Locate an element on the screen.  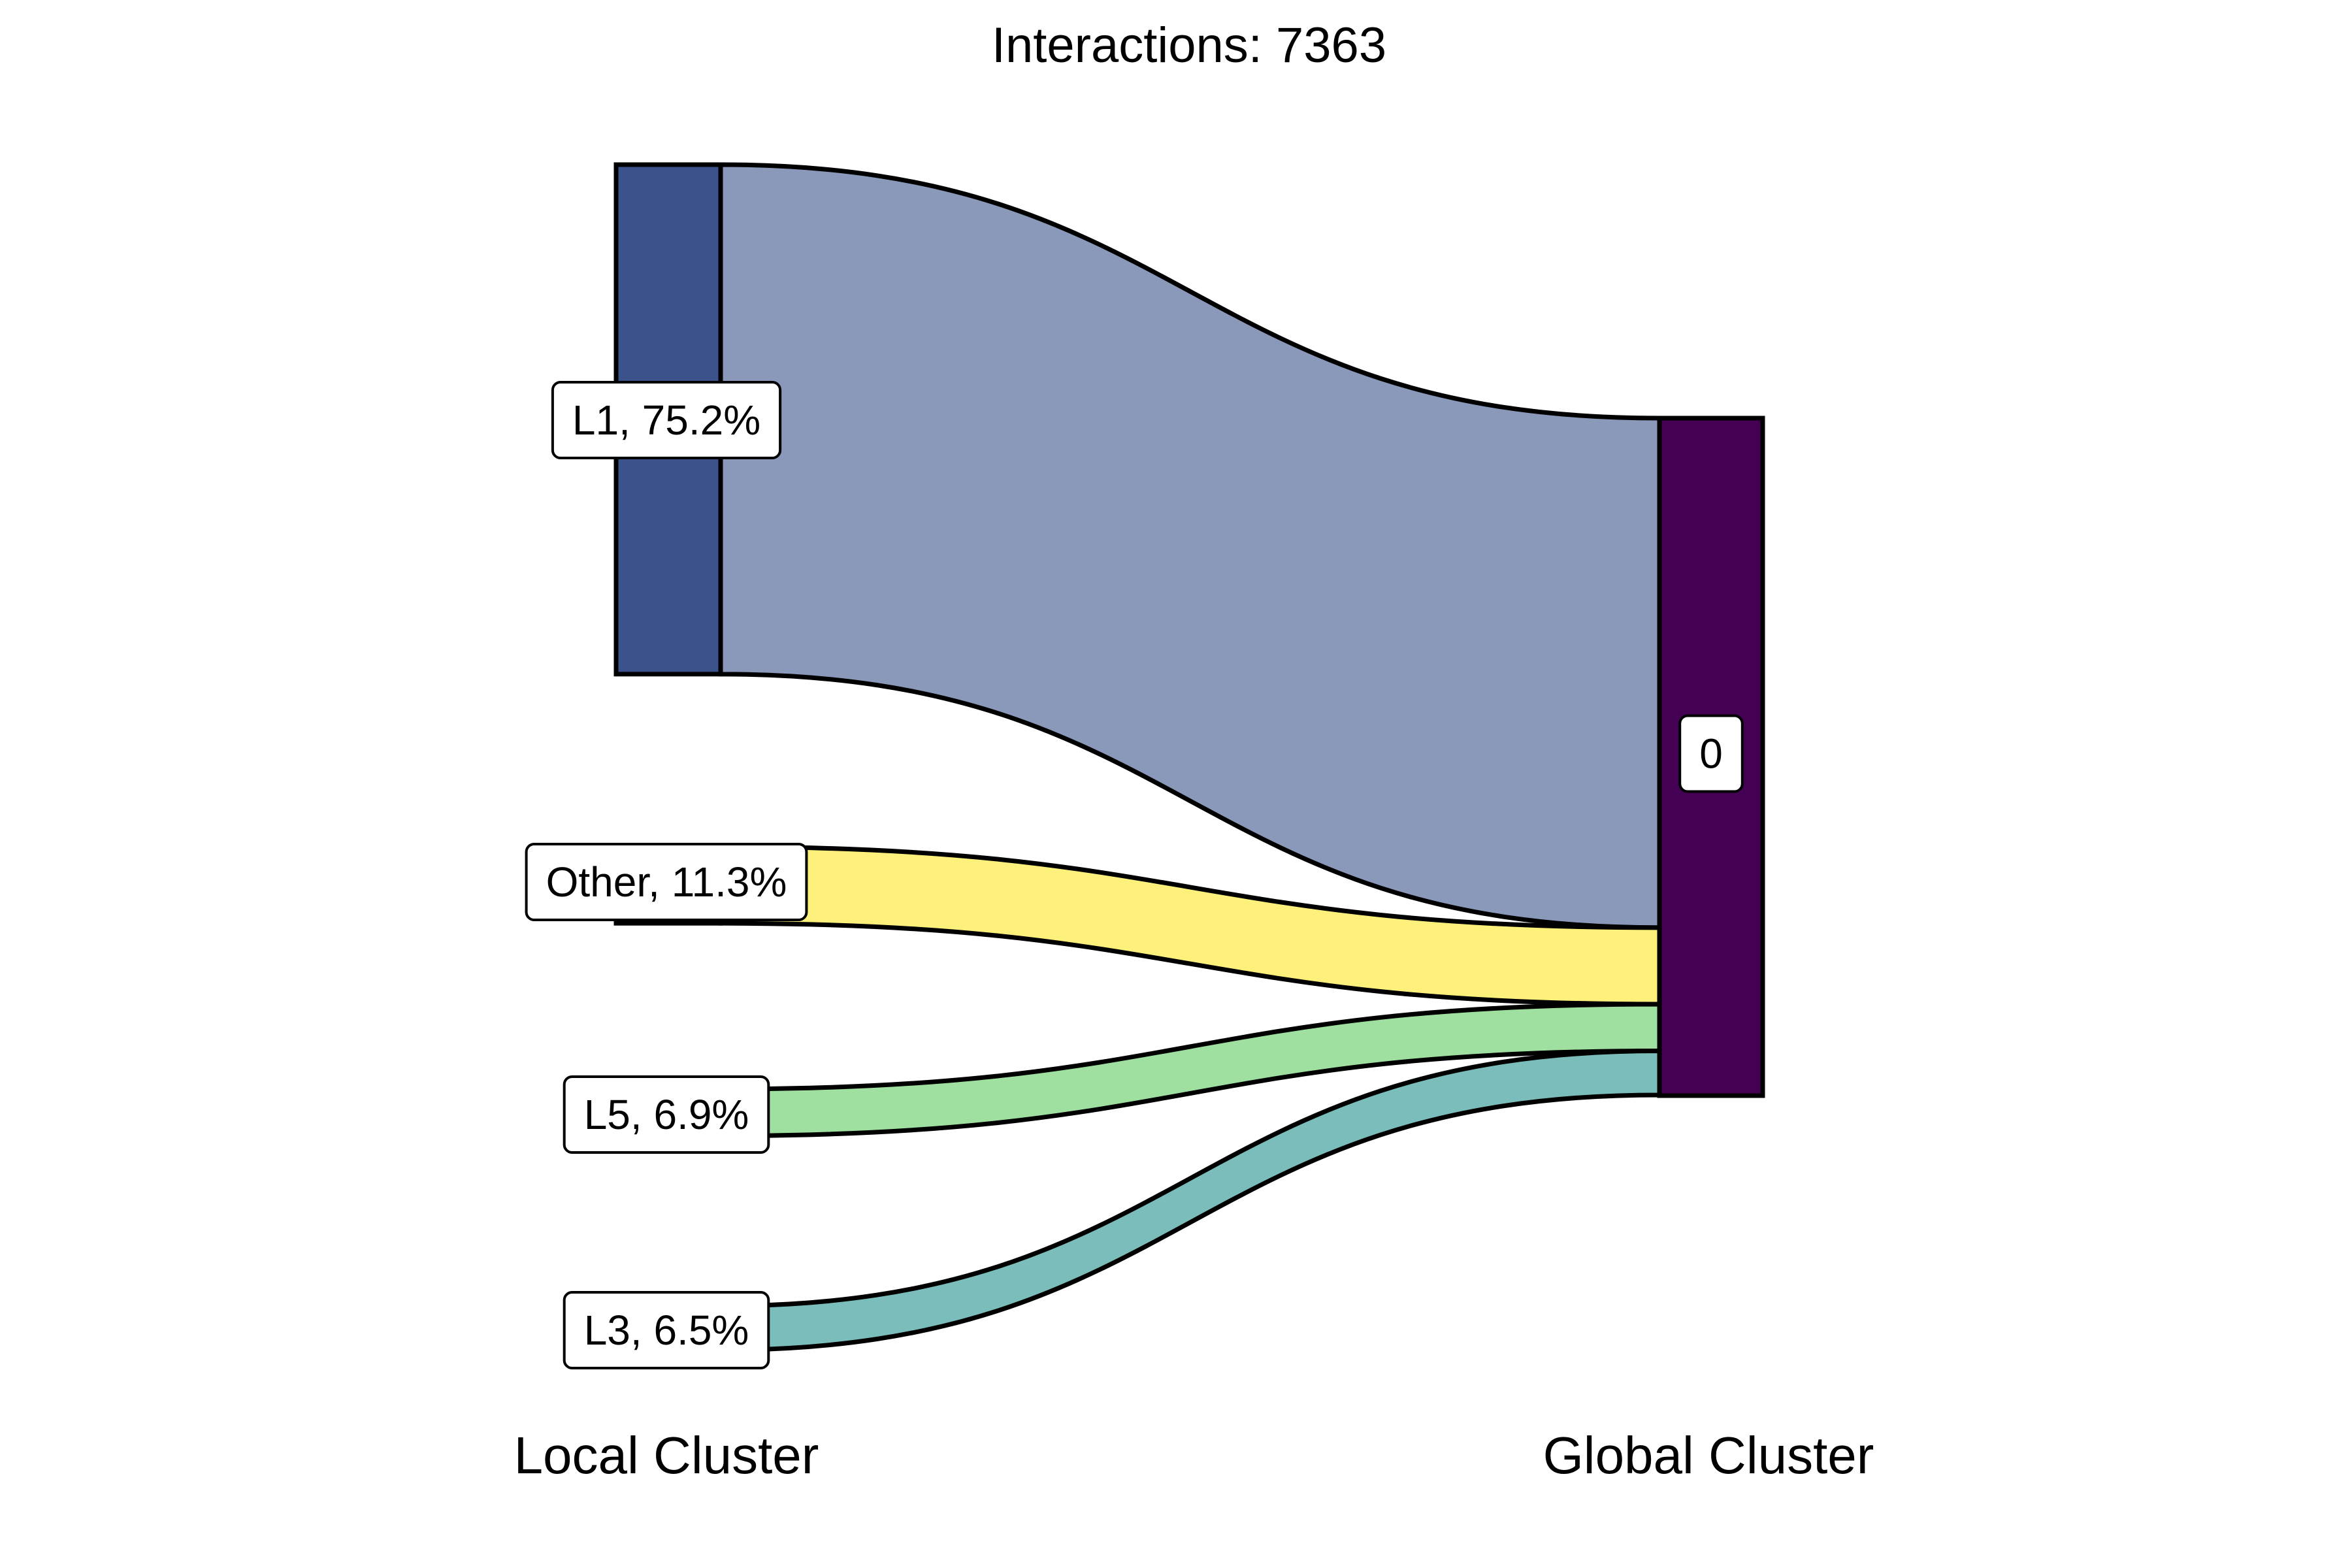
label-l1: L1, 75.2% is located at coordinates (666, 420).